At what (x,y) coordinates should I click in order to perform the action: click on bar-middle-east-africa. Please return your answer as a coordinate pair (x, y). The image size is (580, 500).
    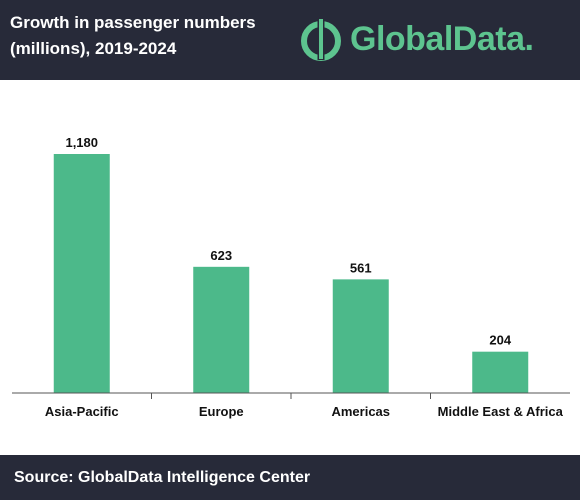
    Looking at the image, I should click on (500, 372).